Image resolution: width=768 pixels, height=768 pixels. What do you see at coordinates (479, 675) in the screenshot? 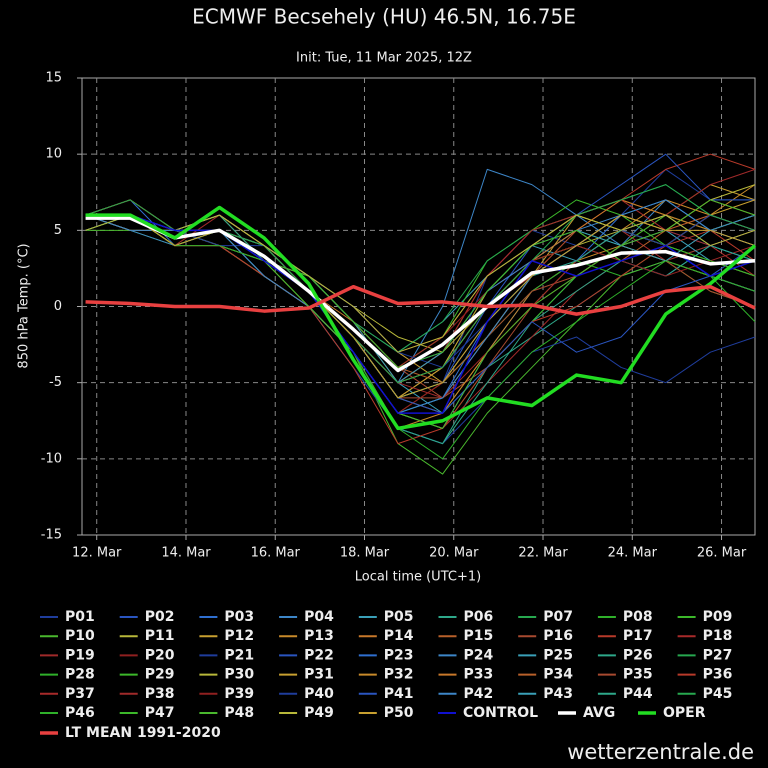
I see `legend-label: P33` at bounding box center [479, 675].